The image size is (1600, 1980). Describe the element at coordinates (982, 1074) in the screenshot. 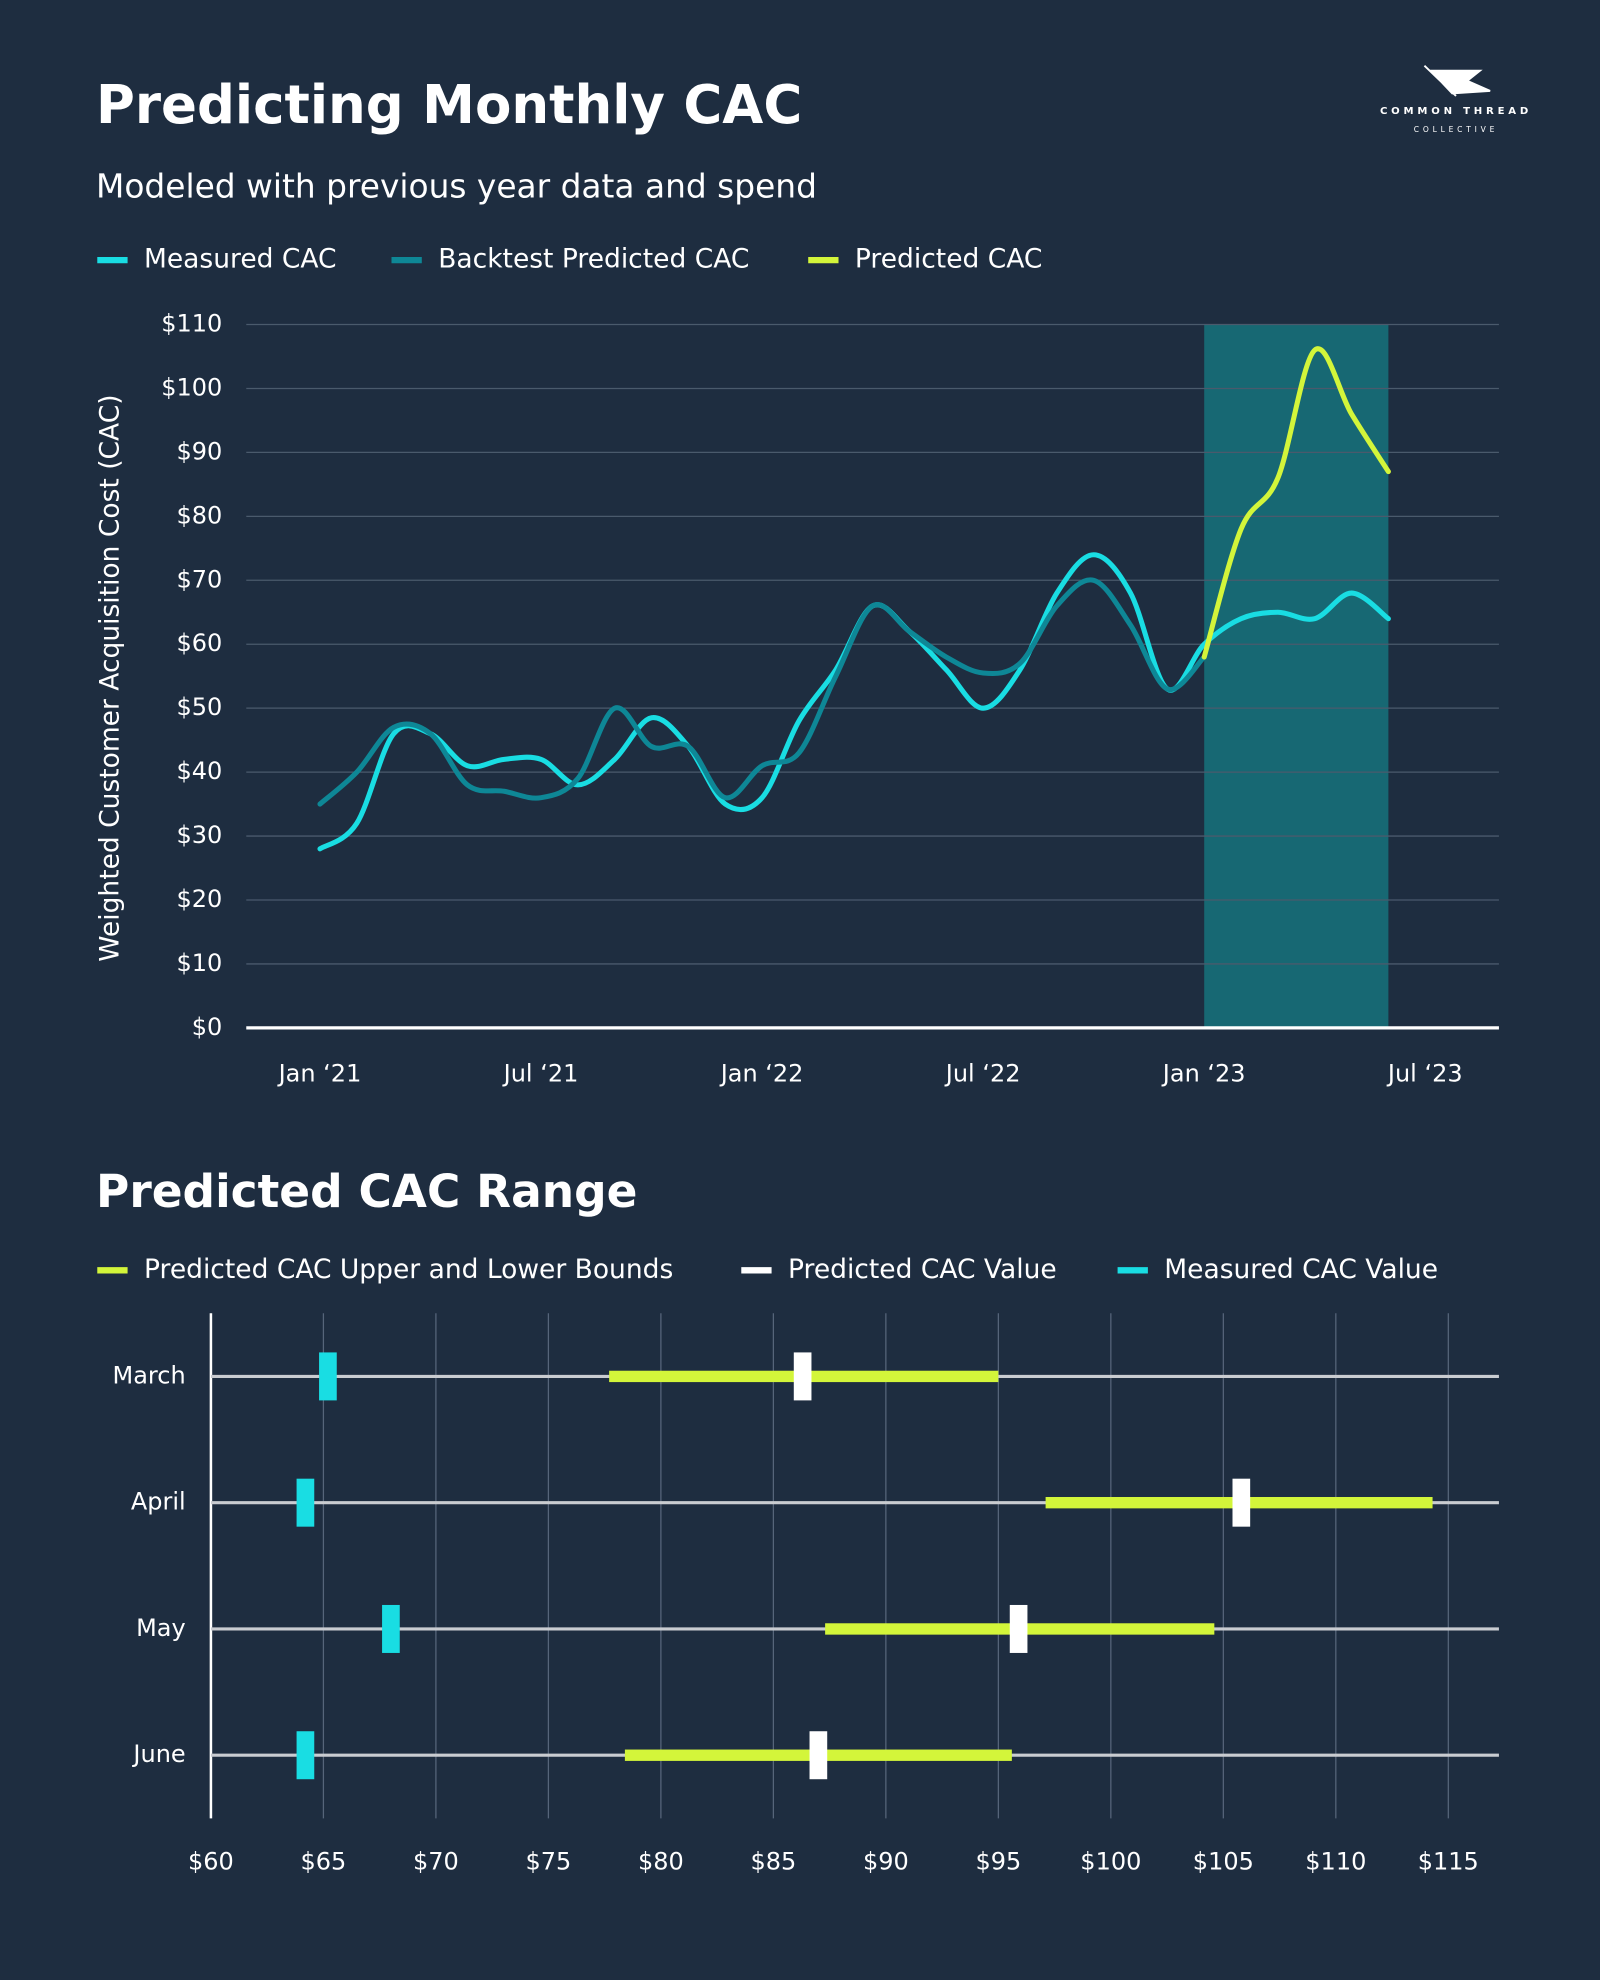

I see `x-tick-label: Jul ‘22` at that location.